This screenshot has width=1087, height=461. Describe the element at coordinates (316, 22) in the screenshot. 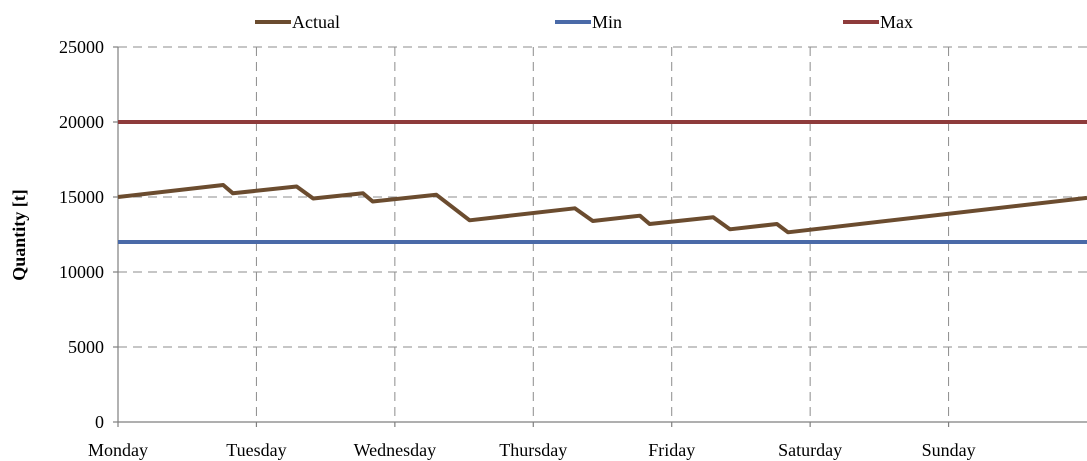

I see `legend-label-actual: Actual` at that location.